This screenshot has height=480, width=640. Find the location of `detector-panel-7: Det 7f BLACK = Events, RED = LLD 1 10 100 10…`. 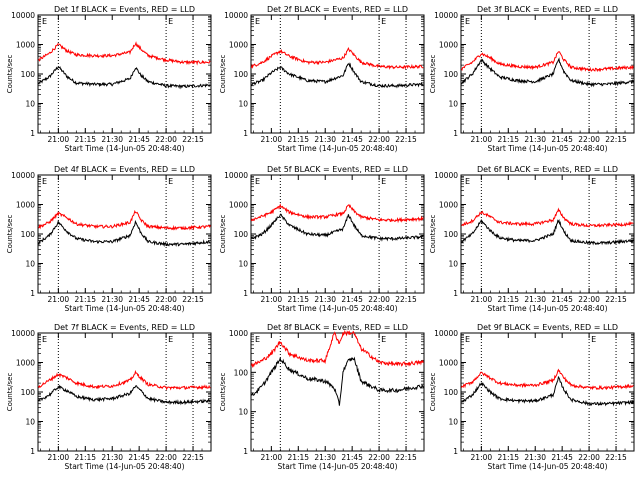

detector-panel-7: Det 7f BLACK = Events, RED = LLD 1 10 100 10… is located at coordinates (109, 397).